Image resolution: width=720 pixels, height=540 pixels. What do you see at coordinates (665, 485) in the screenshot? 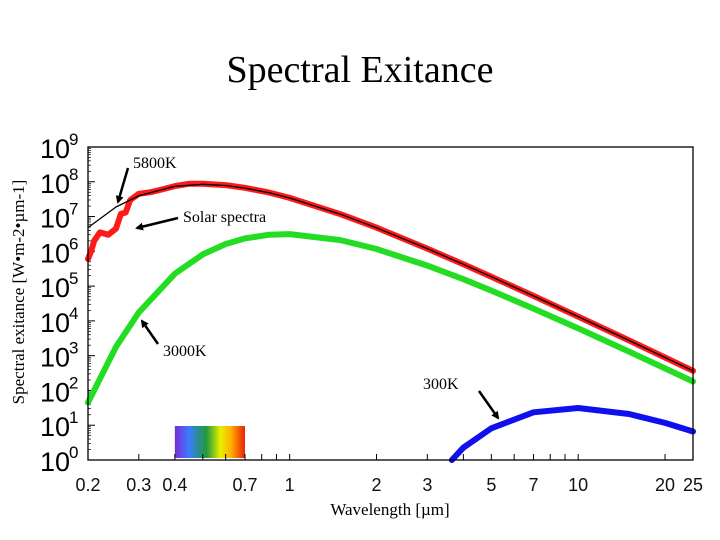
I see `x-tick-label: 20` at bounding box center [665, 485].